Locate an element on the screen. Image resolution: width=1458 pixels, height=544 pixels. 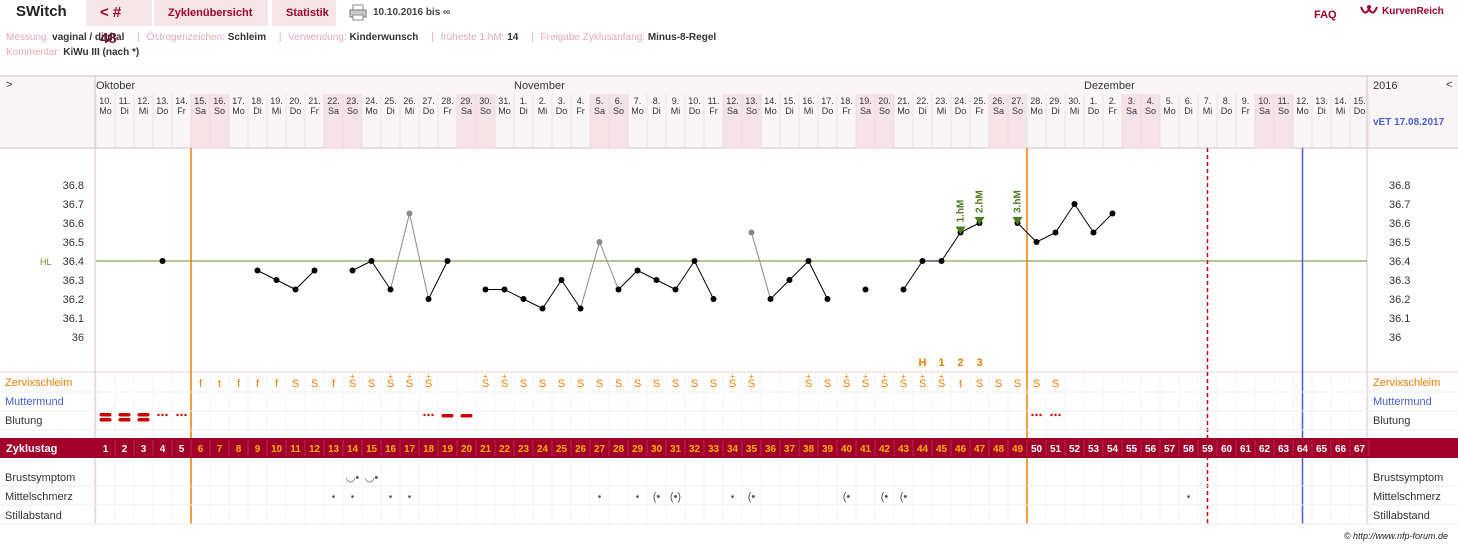
cycle-number-button: < # 48 is located at coordinates (119, 23).